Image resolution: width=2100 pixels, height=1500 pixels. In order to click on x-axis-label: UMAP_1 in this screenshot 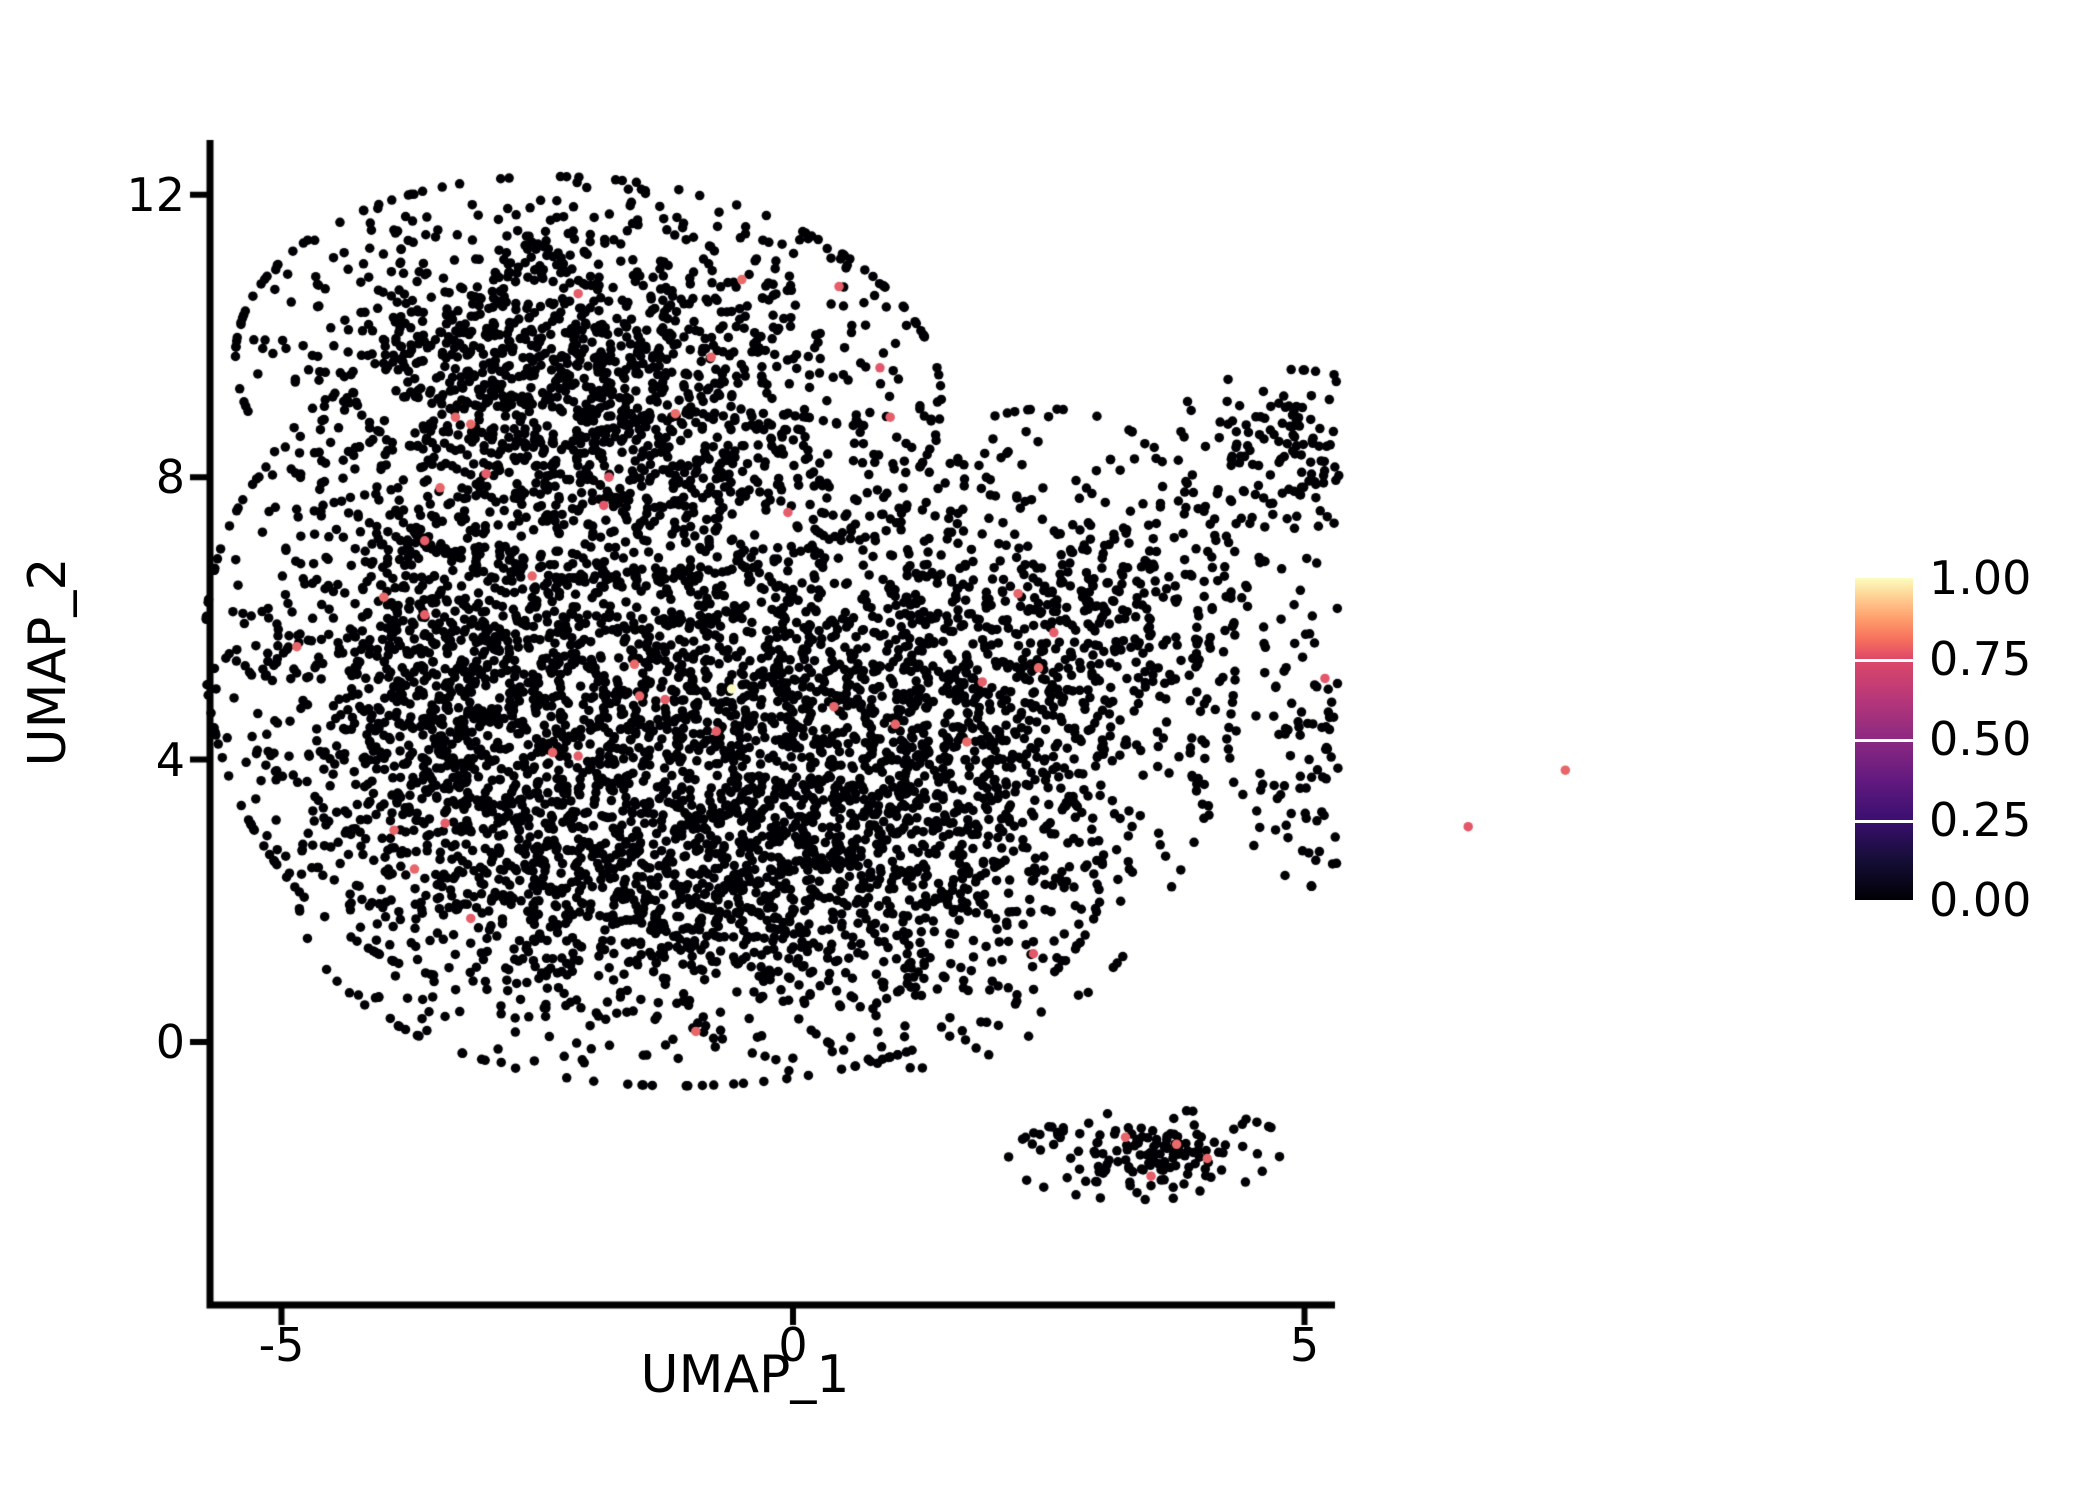, I will do `click(745, 1375)`.